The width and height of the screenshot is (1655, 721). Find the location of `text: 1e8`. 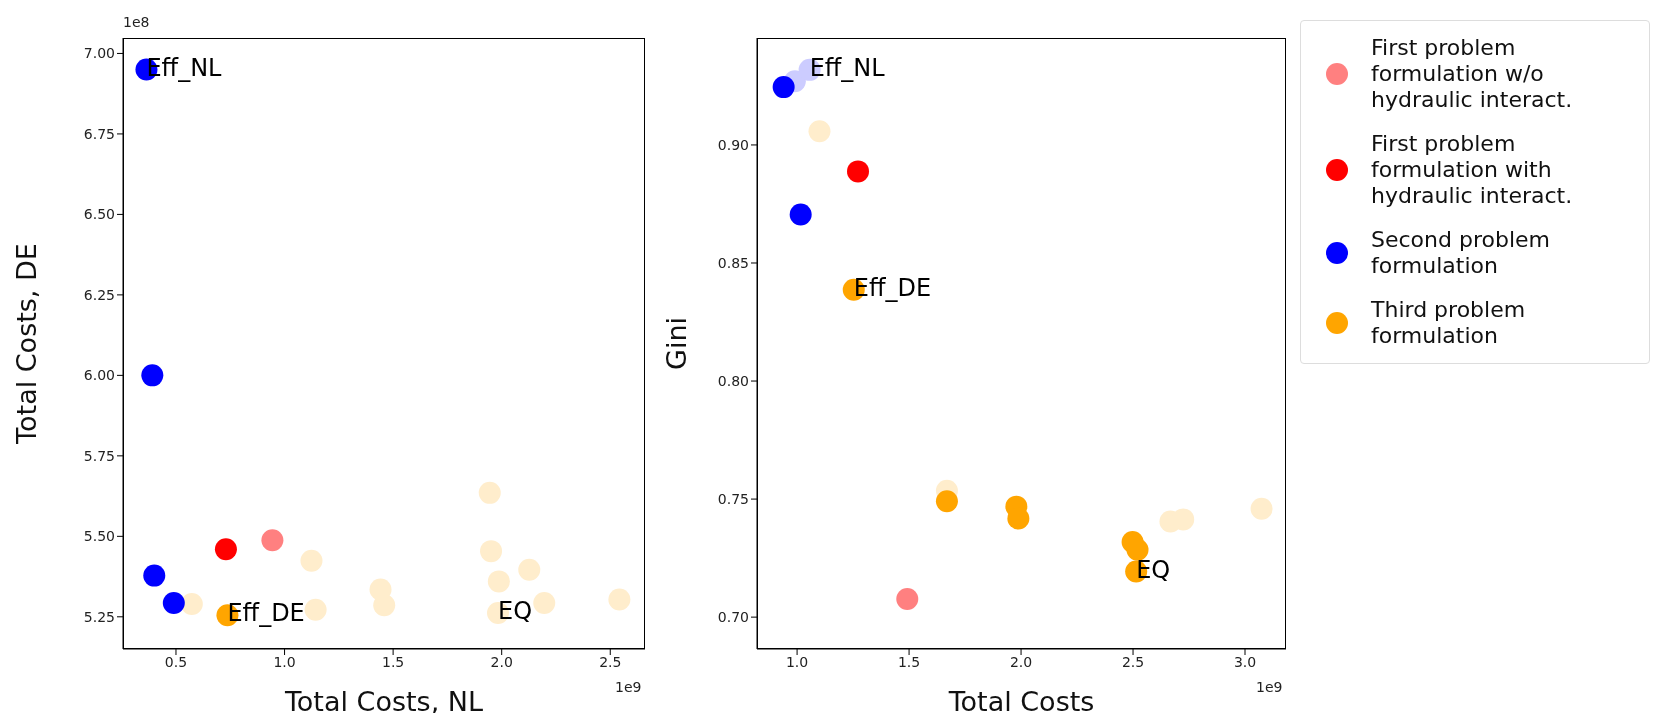

text: 1e8 is located at coordinates (136, 22).